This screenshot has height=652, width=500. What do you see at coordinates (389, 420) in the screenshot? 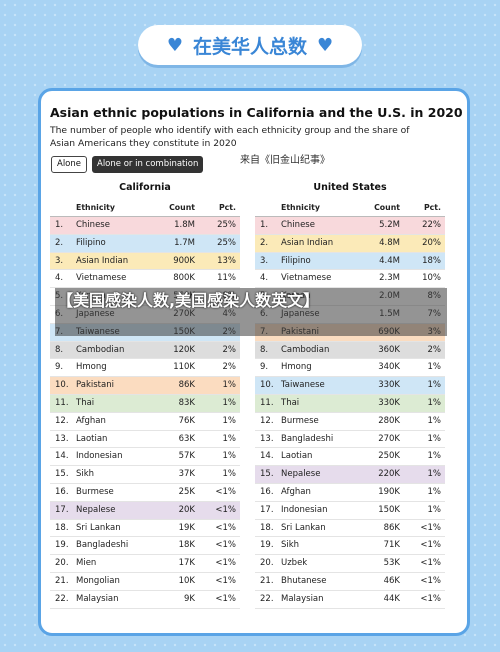
I see `count: 280K` at bounding box center [389, 420].